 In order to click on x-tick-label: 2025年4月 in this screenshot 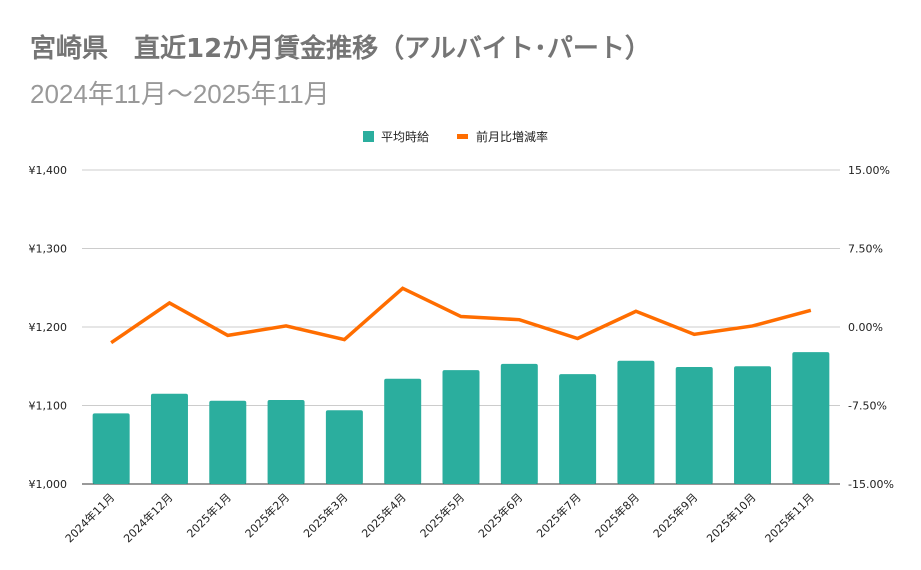, I will do `click(384, 515)`.